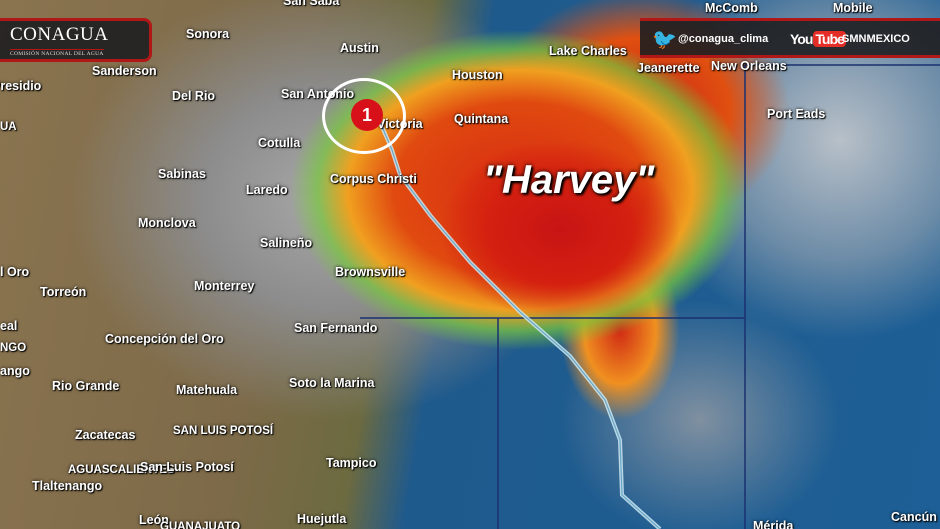  I want to click on city-label: Salineño, so click(286, 243).